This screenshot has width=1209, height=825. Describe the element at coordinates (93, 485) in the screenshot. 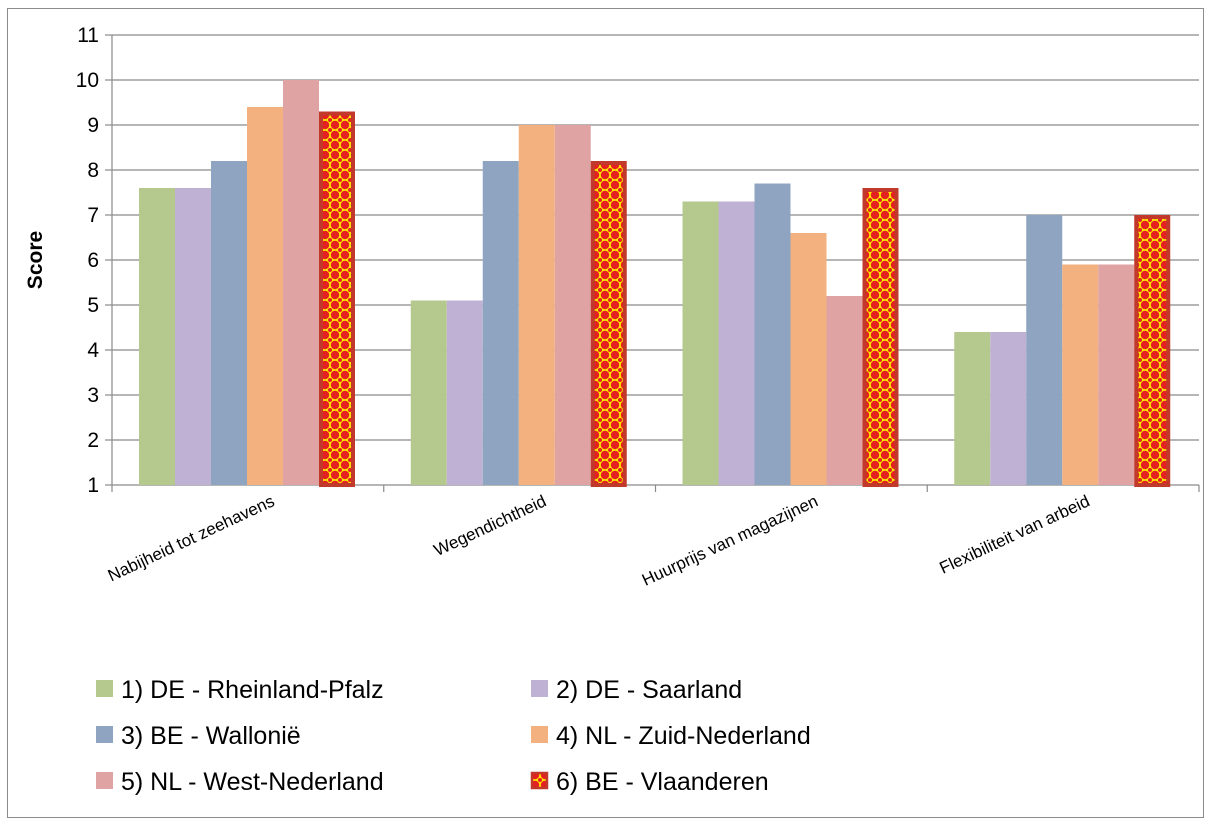

I see `y-tick-label: 1` at that location.